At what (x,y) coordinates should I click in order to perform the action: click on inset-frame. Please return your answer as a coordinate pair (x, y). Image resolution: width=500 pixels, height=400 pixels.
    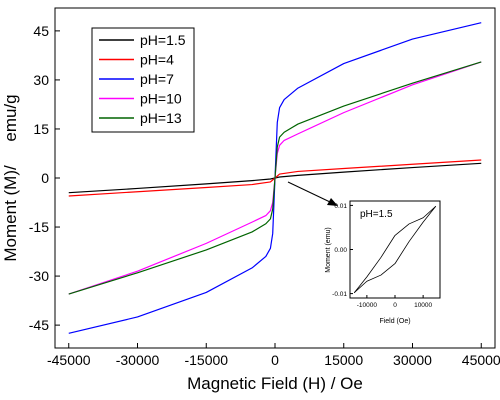
    Looking at the image, I should click on (395, 249).